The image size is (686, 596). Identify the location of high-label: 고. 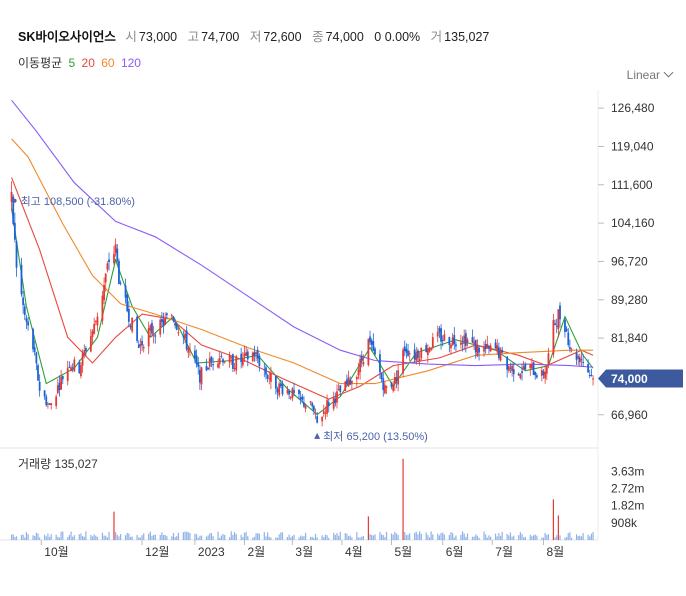
(193, 37).